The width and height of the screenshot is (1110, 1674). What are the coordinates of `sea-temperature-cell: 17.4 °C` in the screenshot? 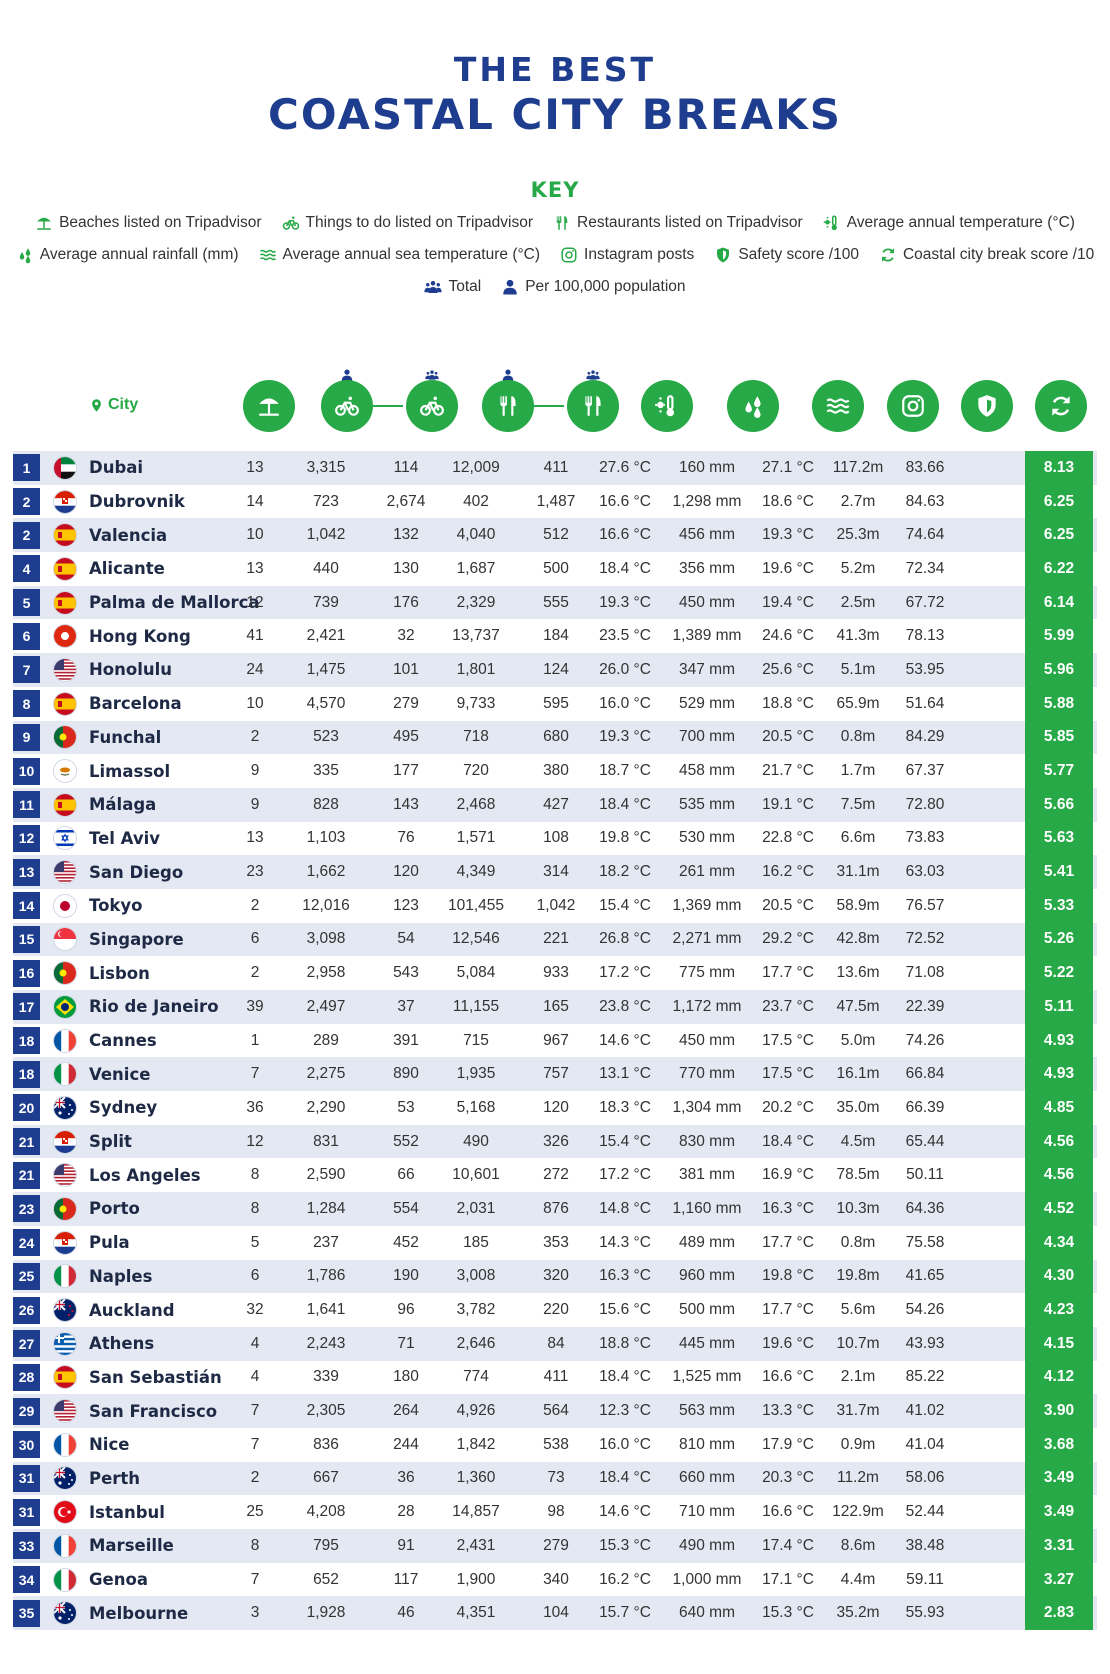 It's located at (788, 1545).